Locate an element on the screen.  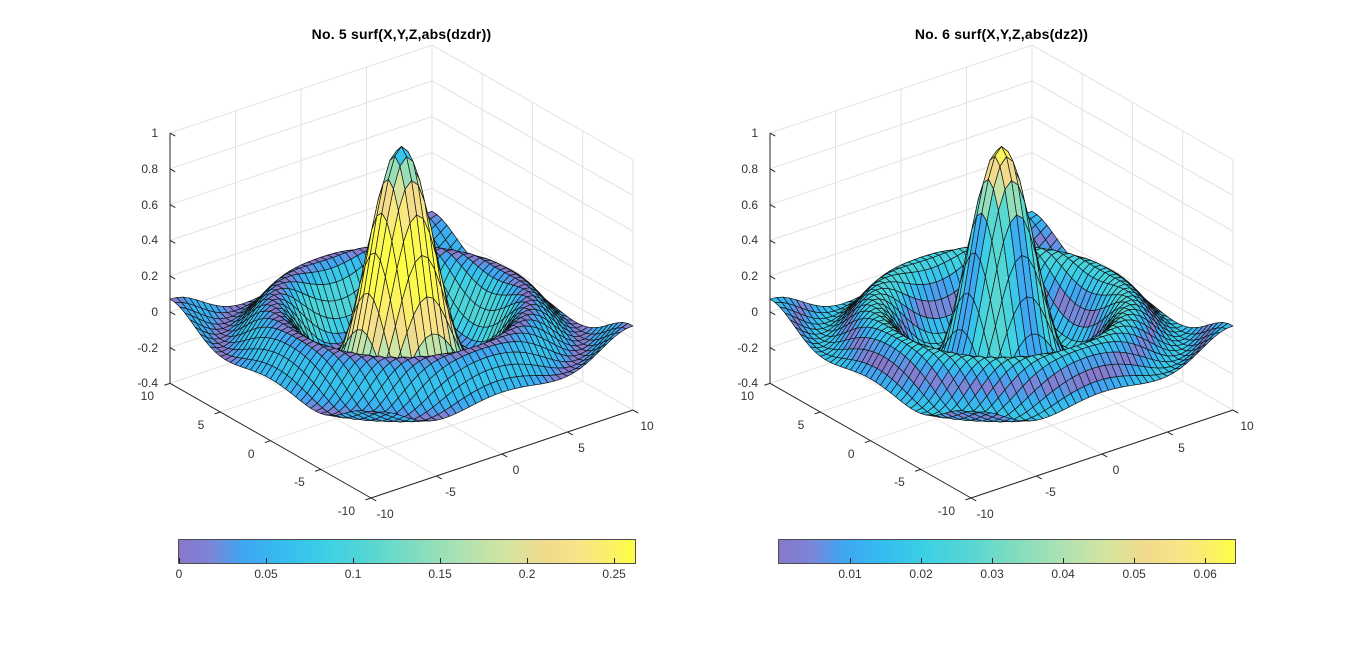
colorbar-tick-label: 0.15 is located at coordinates (440, 574).